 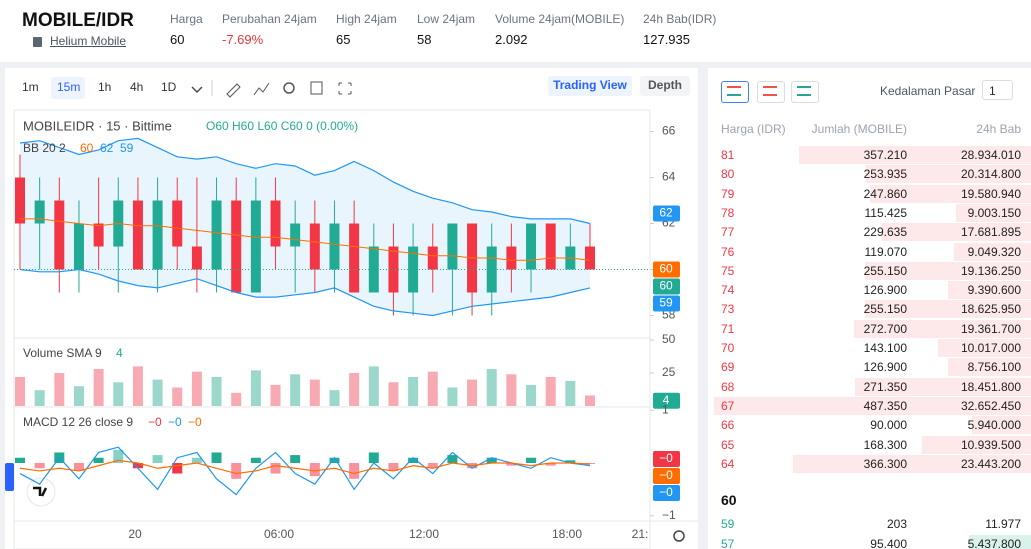 What do you see at coordinates (177, 39) in the screenshot?
I see `stat-value: 60` at bounding box center [177, 39].